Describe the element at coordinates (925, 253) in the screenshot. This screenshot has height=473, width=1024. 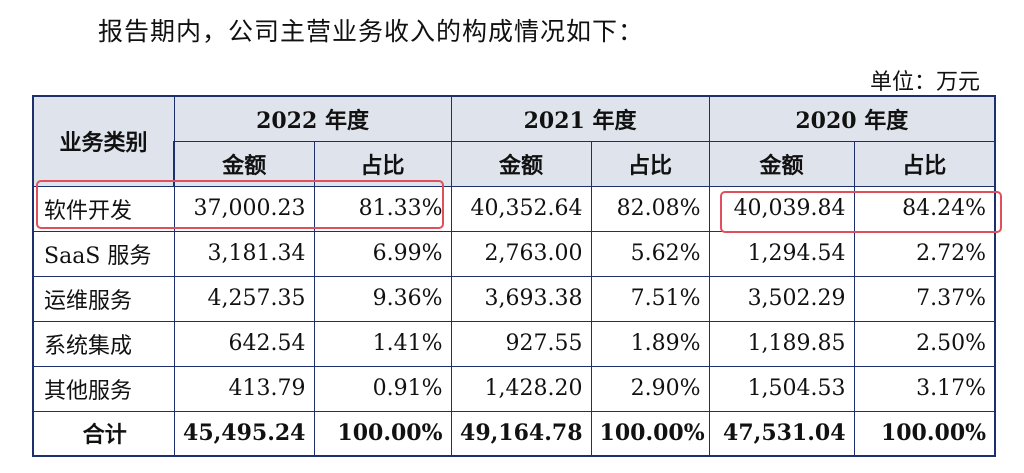
I see `ratio-cell: 2.72%` at that location.